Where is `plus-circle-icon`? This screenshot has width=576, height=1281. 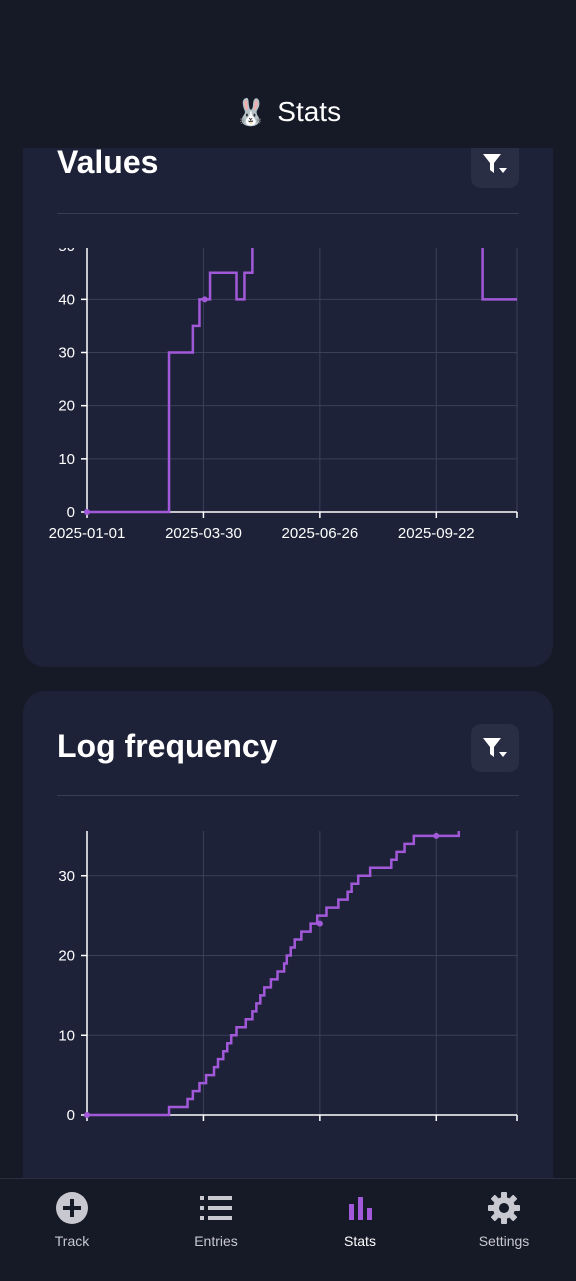 plus-circle-icon is located at coordinates (72, 1208).